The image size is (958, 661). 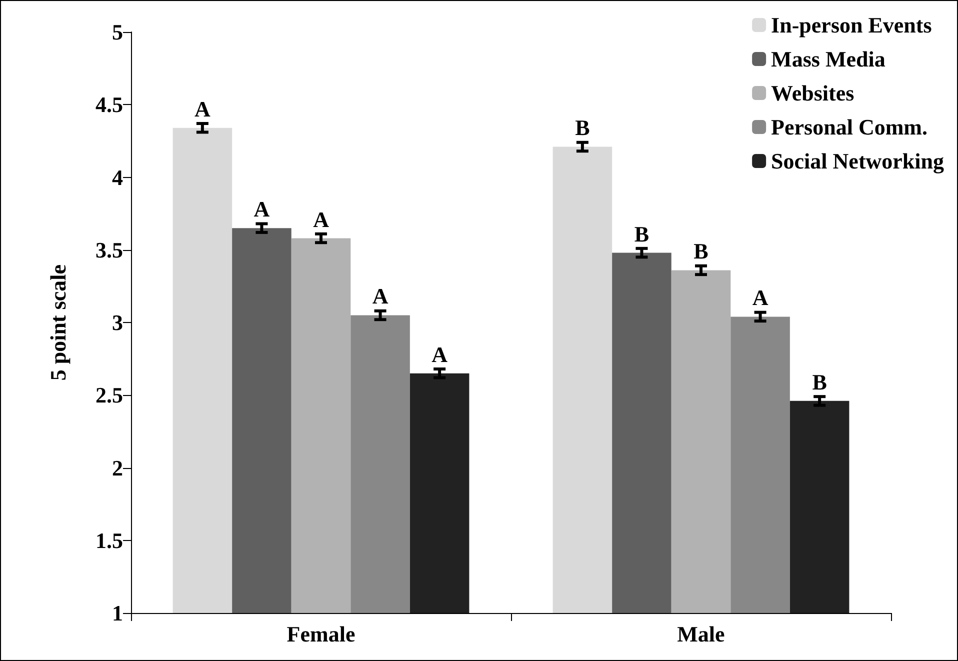 What do you see at coordinates (857, 161) in the screenshot?
I see `legend-label: Social Networking` at bounding box center [857, 161].